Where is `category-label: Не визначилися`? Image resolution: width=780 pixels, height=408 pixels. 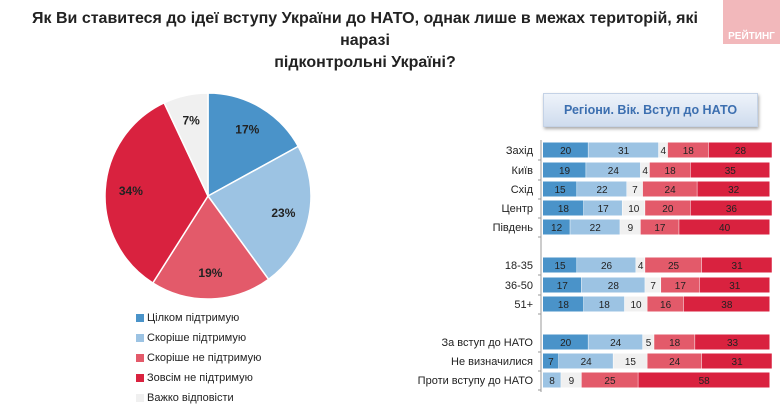 category-label: Не визначилися is located at coordinates (492, 362).